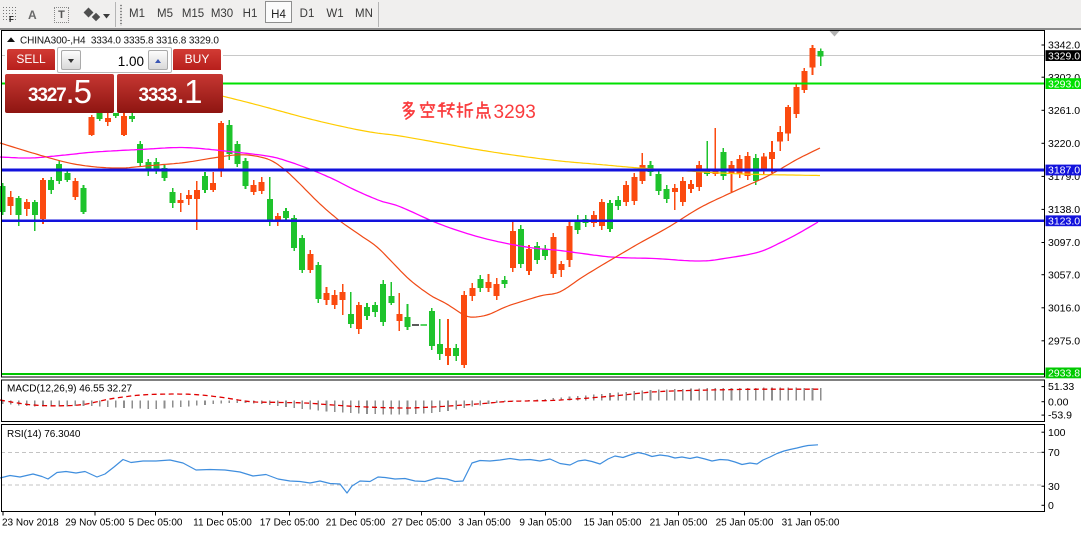 The image size is (1081, 533). I want to click on svg-text: 3187.0, so click(1064, 171).